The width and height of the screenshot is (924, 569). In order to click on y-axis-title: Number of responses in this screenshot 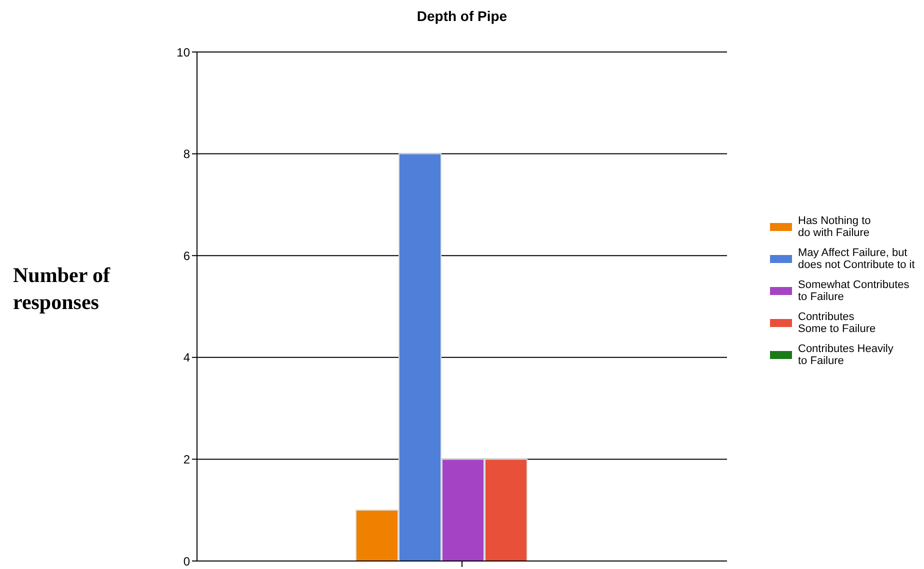, I will do `click(62, 289)`.